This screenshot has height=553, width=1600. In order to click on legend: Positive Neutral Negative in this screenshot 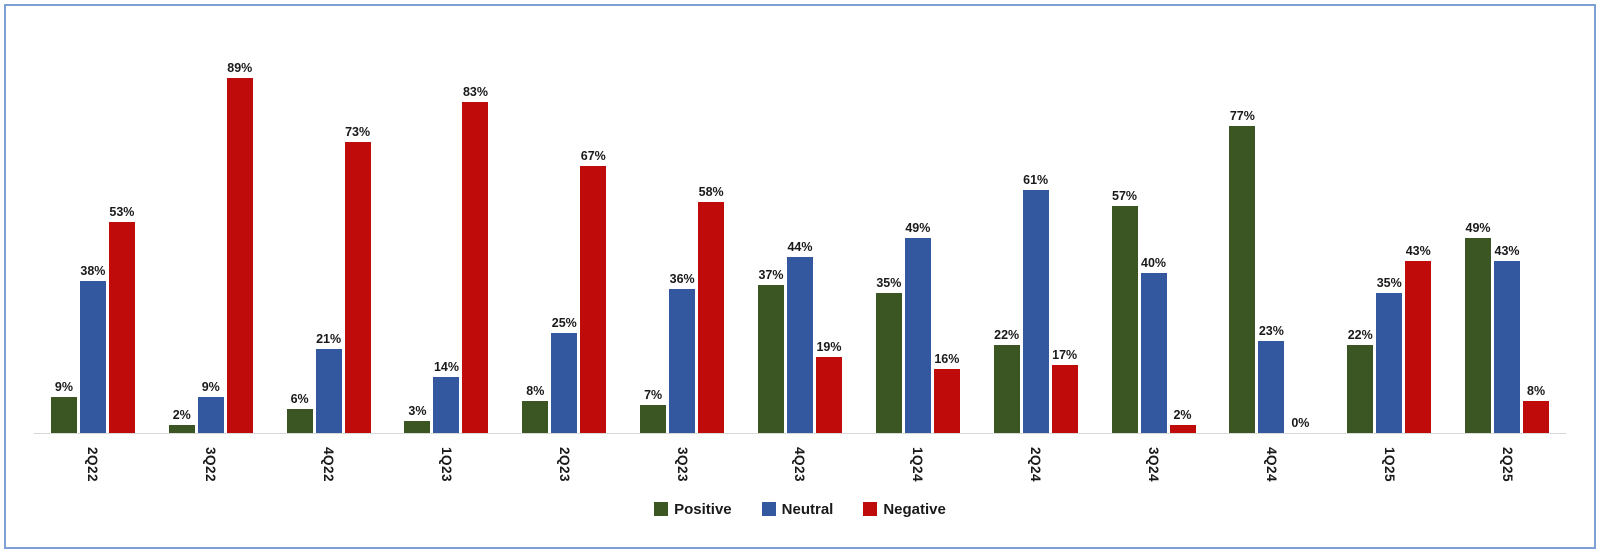, I will do `click(800, 509)`.